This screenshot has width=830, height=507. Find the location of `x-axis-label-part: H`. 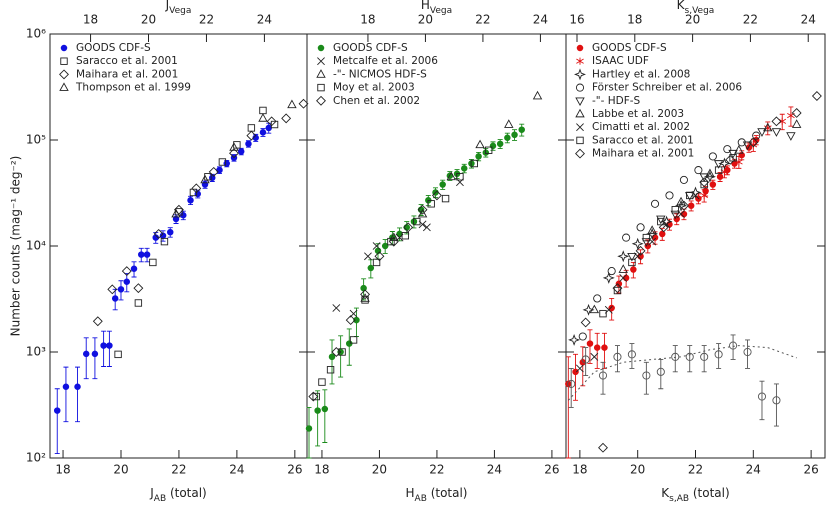

x-axis-label-part: H is located at coordinates (410, 493).